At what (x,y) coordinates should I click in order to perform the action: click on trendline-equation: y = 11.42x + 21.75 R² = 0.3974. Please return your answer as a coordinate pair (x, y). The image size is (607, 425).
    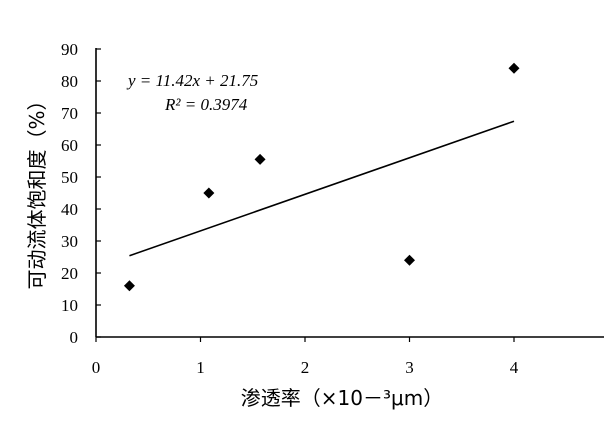
    Looking at the image, I should click on (192, 92).